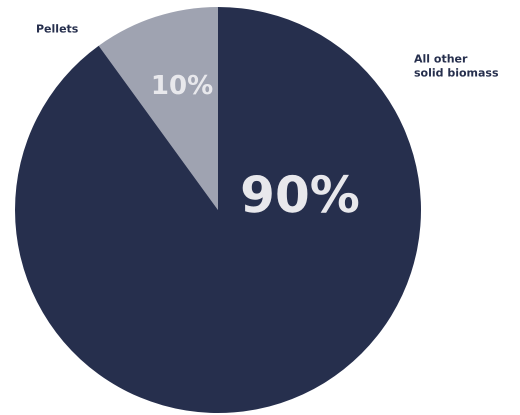 Image resolution: width=520 pixels, height=415 pixels. Describe the element at coordinates (182, 86) in the screenshot. I see `data-label: 10%` at that location.